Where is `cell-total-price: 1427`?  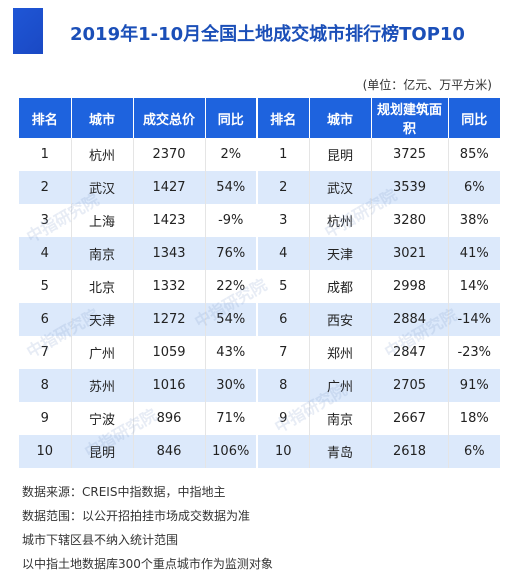 cell-total-price: 1427 is located at coordinates (169, 187).